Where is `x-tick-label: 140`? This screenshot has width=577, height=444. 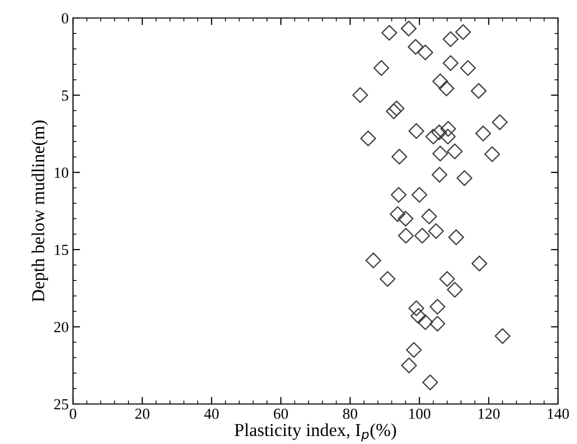 x-tick-label: 140 is located at coordinates (558, 413).